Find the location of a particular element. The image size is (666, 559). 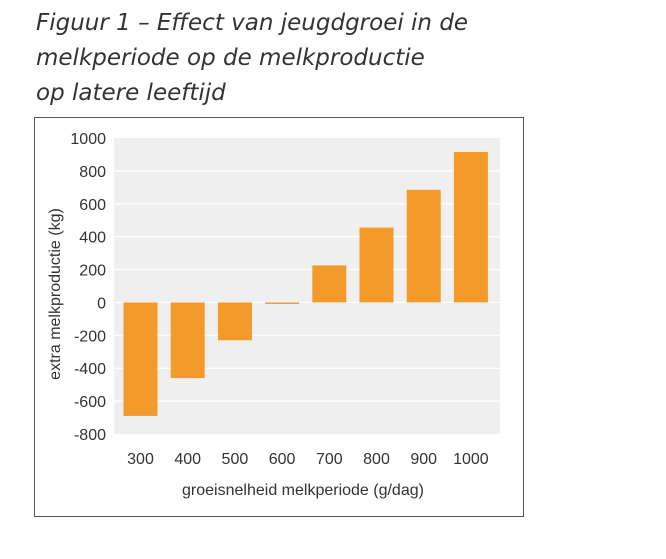

y-tick-label: -400 is located at coordinates (90, 369).